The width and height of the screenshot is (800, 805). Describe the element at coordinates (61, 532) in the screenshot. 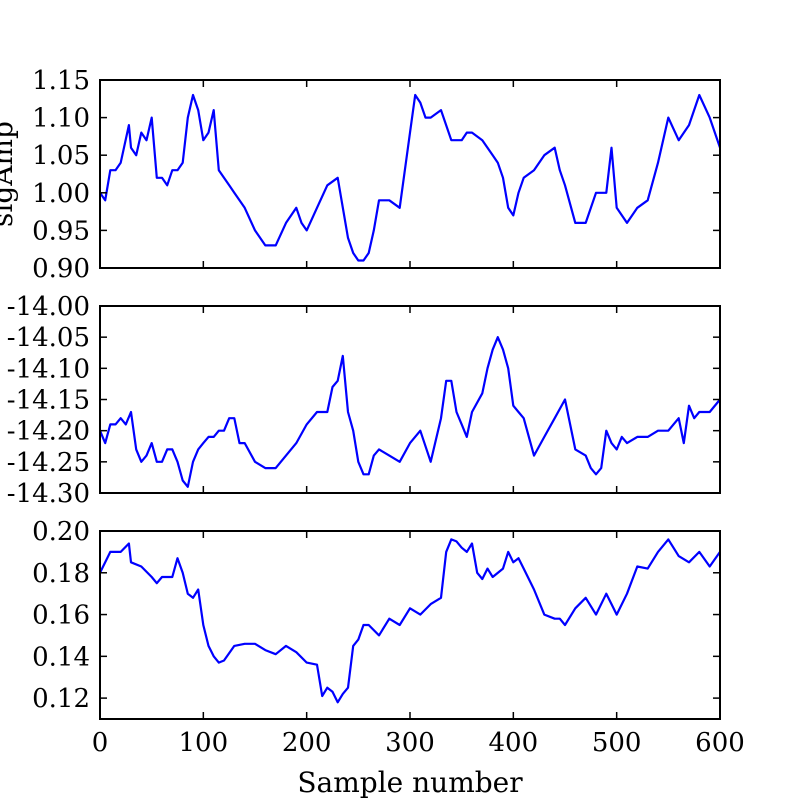

I see `y-tick-label: 0.20` at that location.